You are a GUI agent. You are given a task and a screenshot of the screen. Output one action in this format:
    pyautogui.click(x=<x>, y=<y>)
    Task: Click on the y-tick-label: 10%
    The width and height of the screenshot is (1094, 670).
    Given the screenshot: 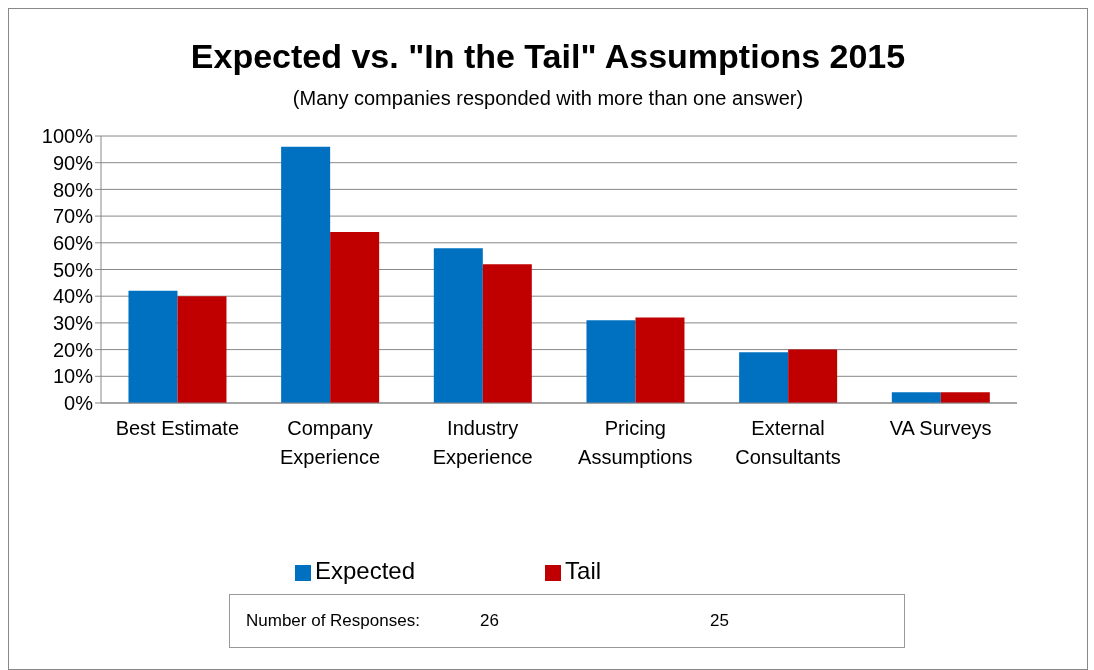 What is the action you would take?
    pyautogui.click(x=73, y=376)
    